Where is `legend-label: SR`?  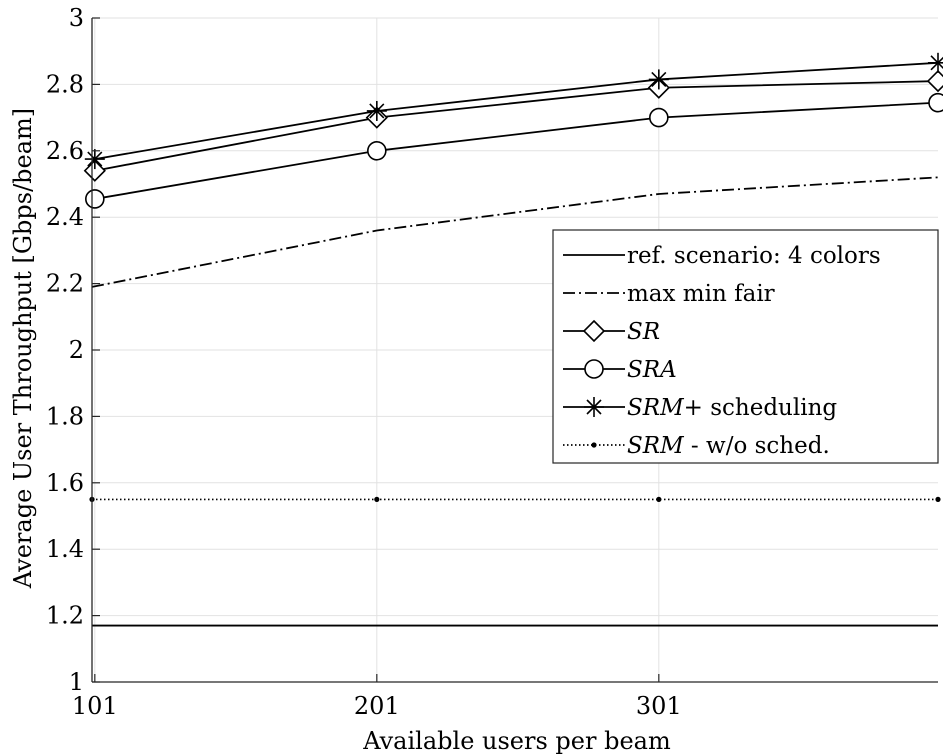
legend-label: SR is located at coordinates (643, 332).